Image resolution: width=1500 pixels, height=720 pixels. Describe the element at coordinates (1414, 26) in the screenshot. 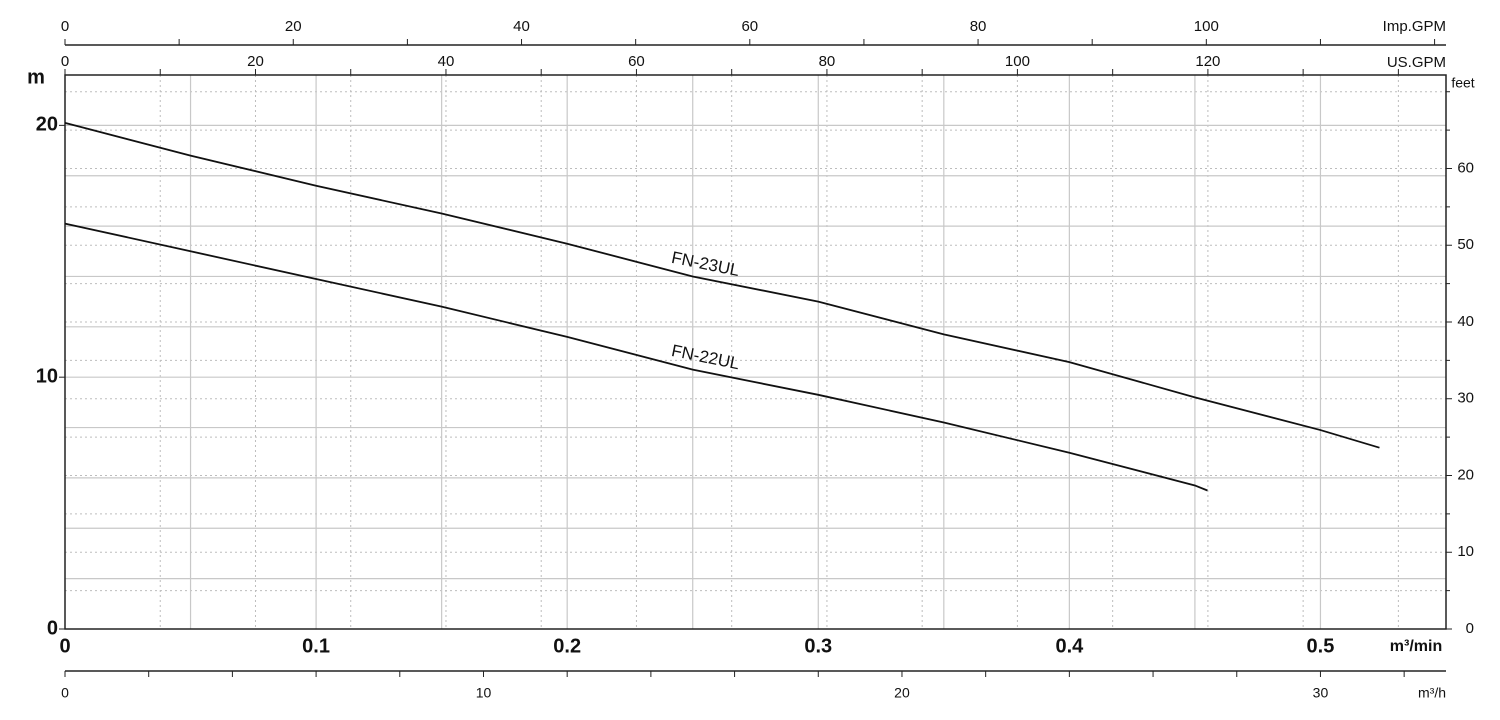

I see `top-axis-label: Imp.GPM` at that location.